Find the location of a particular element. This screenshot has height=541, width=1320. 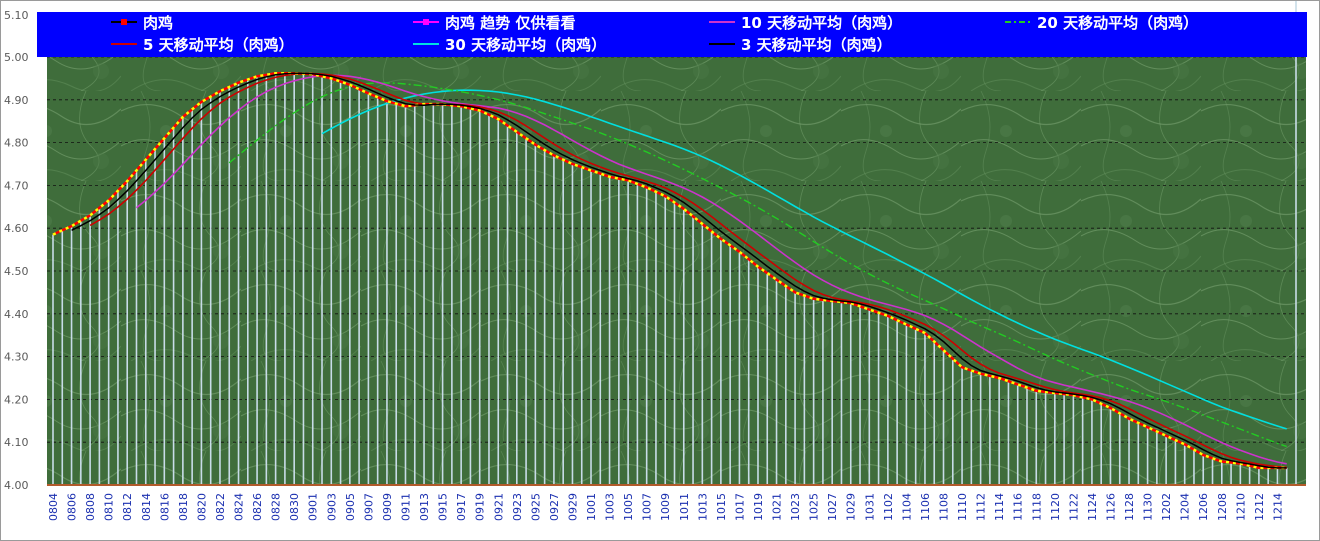

x-tick-label: 0828 is located at coordinates (276, 507).